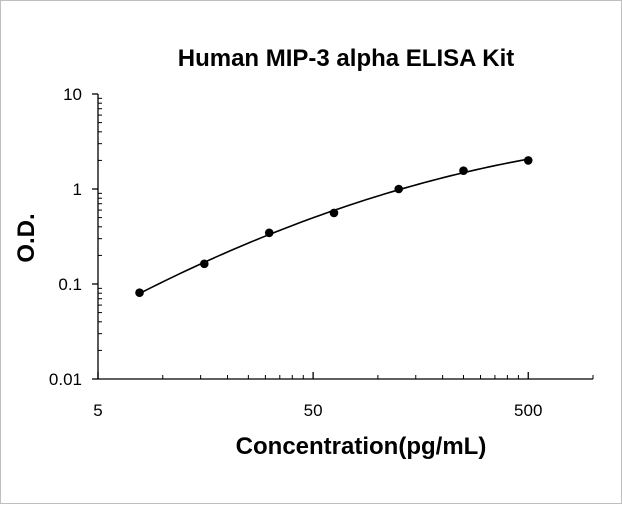  I want to click on x-tick-label: 5, so click(97, 410).